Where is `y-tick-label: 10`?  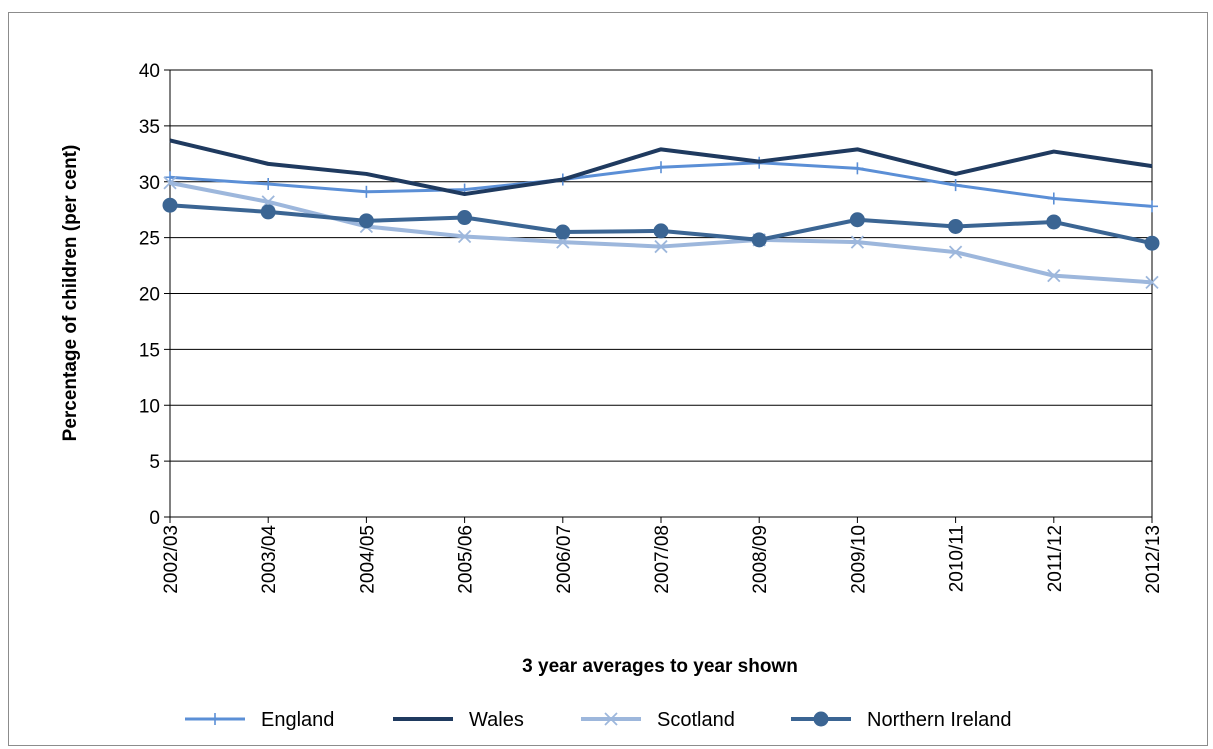
y-tick-label: 10 is located at coordinates (149, 406).